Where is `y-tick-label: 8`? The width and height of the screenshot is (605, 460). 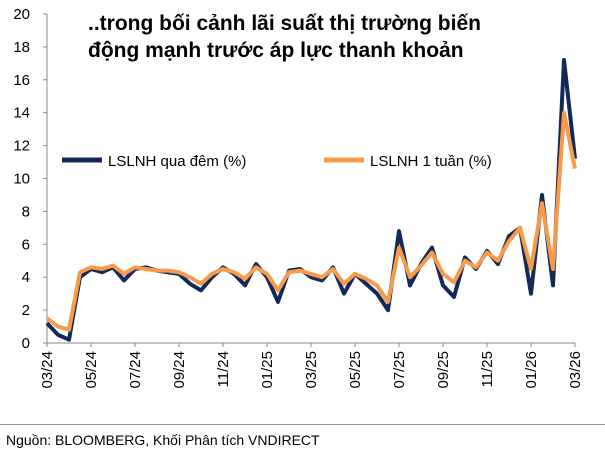
y-tick-label: 8 is located at coordinates (26, 211).